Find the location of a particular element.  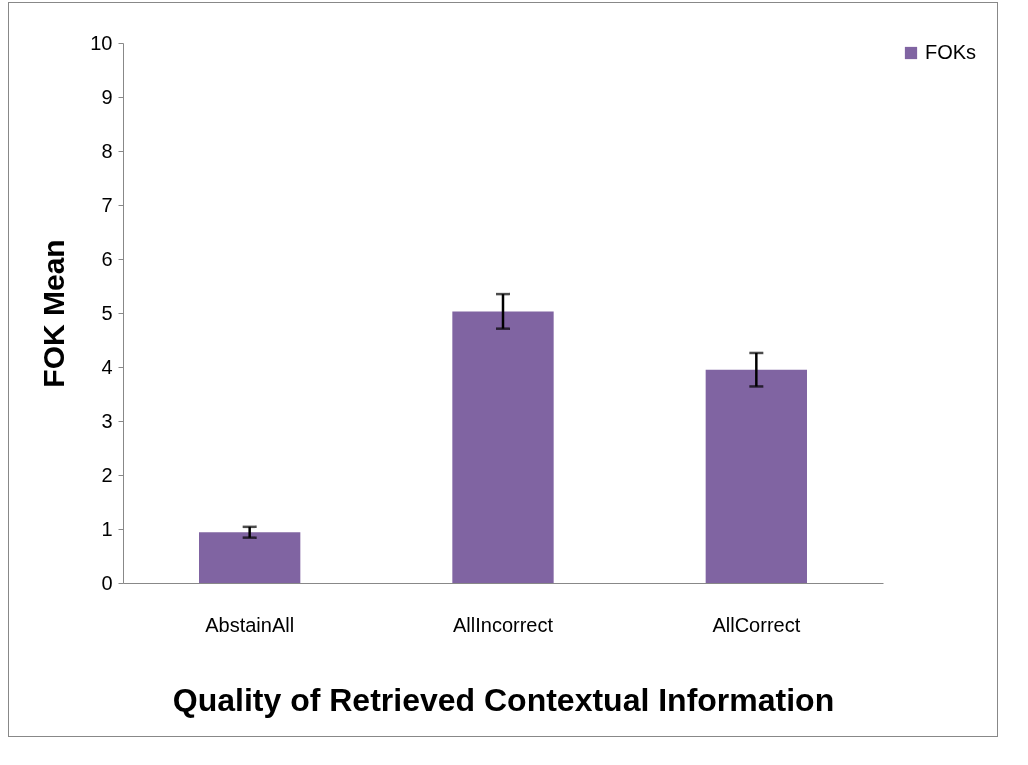

x-tick-label: AllCorrect is located at coordinates (756, 624).